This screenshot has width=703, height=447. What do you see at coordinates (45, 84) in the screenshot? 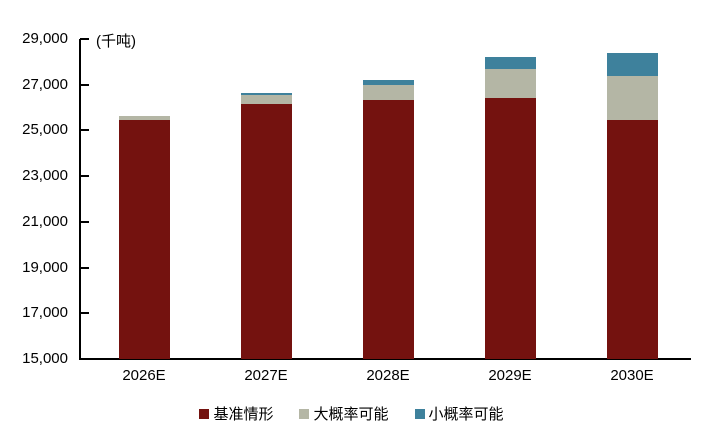
I see `y-tick-label: 27,000` at bounding box center [45, 84].